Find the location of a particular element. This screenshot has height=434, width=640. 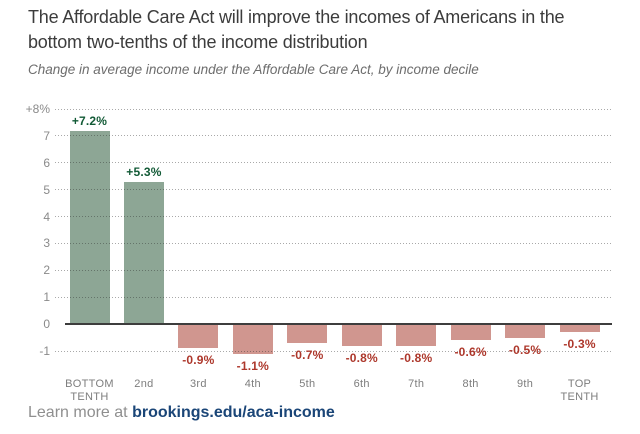

y-tick-label: 5 is located at coordinates (46, 189).